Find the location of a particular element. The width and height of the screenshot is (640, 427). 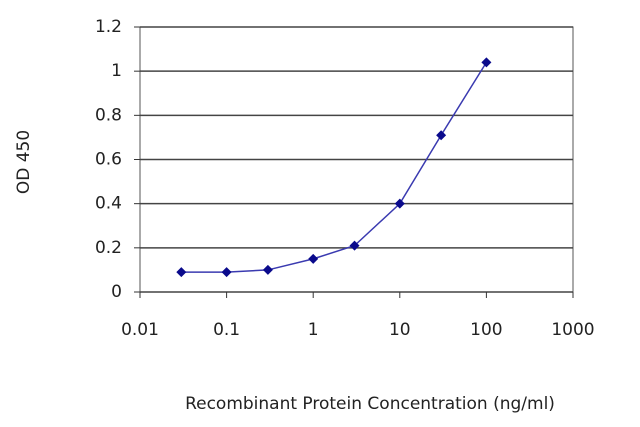

x-tick-label: 100 is located at coordinates (486, 330).